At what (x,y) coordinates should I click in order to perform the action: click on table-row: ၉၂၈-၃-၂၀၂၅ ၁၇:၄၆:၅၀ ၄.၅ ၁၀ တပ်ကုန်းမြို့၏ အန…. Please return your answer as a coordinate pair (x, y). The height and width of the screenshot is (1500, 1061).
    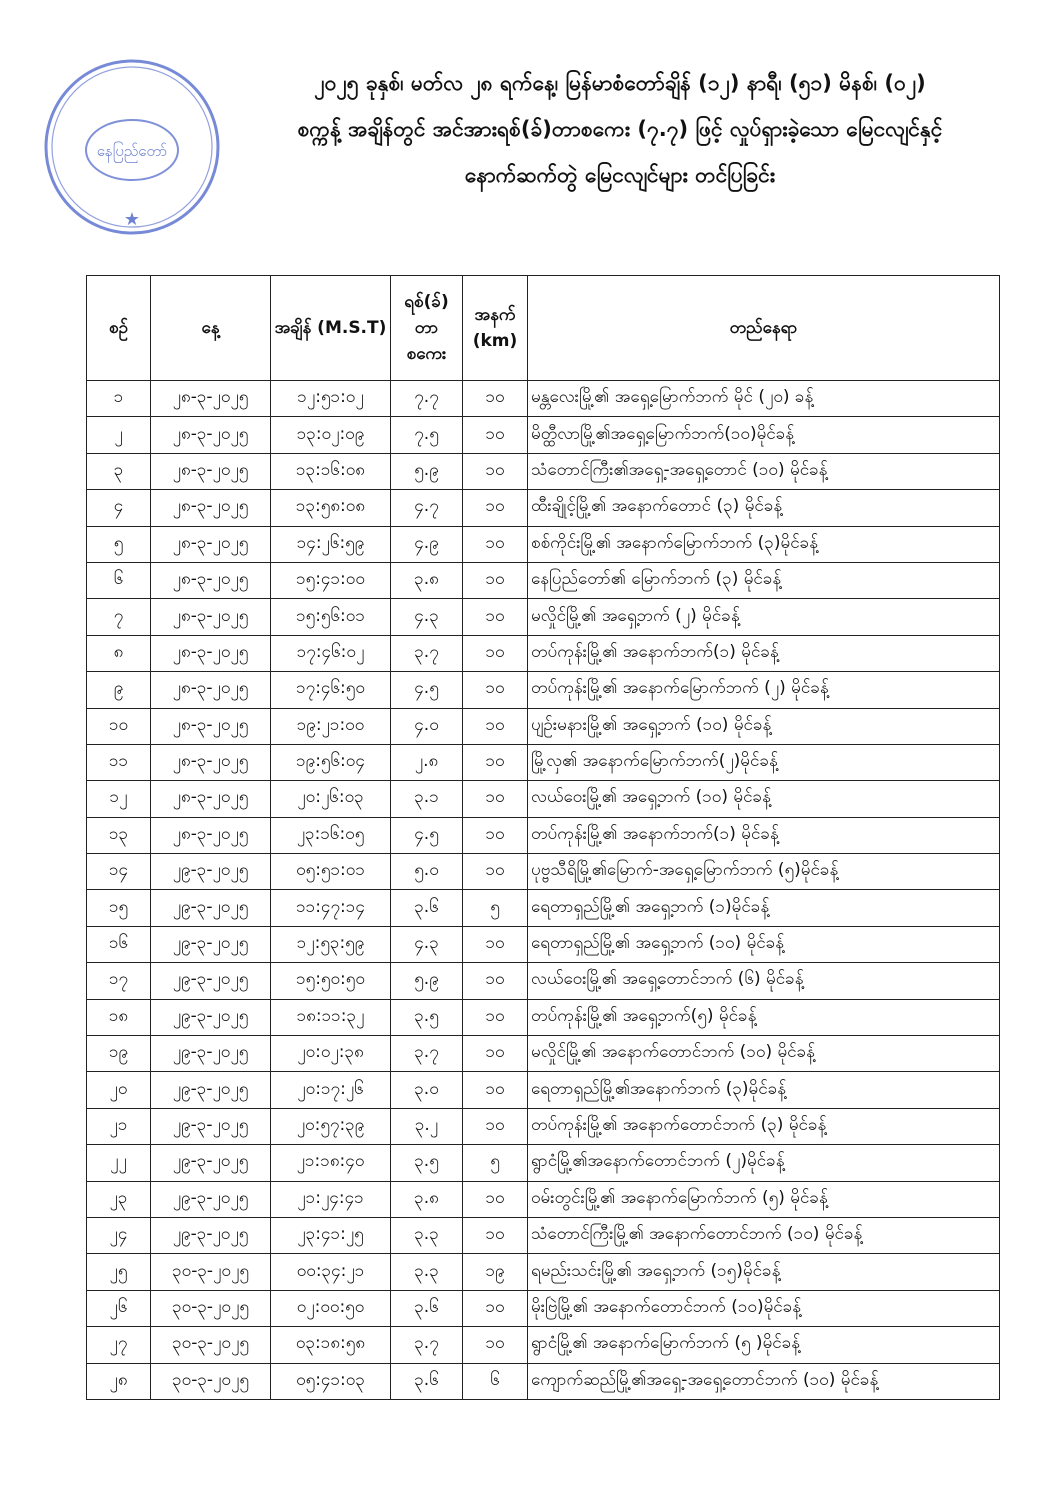
    Looking at the image, I should click on (543, 690).